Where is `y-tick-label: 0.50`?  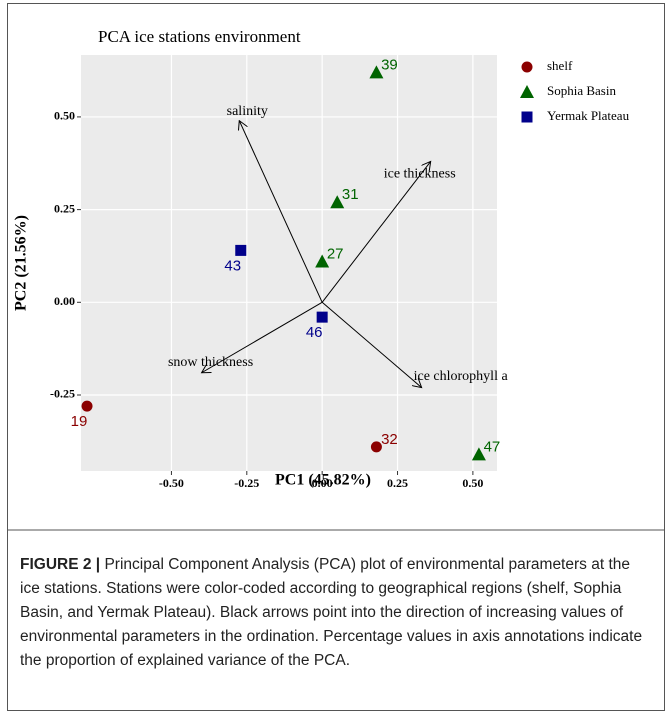 y-tick-label: 0.50 is located at coordinates (64, 116).